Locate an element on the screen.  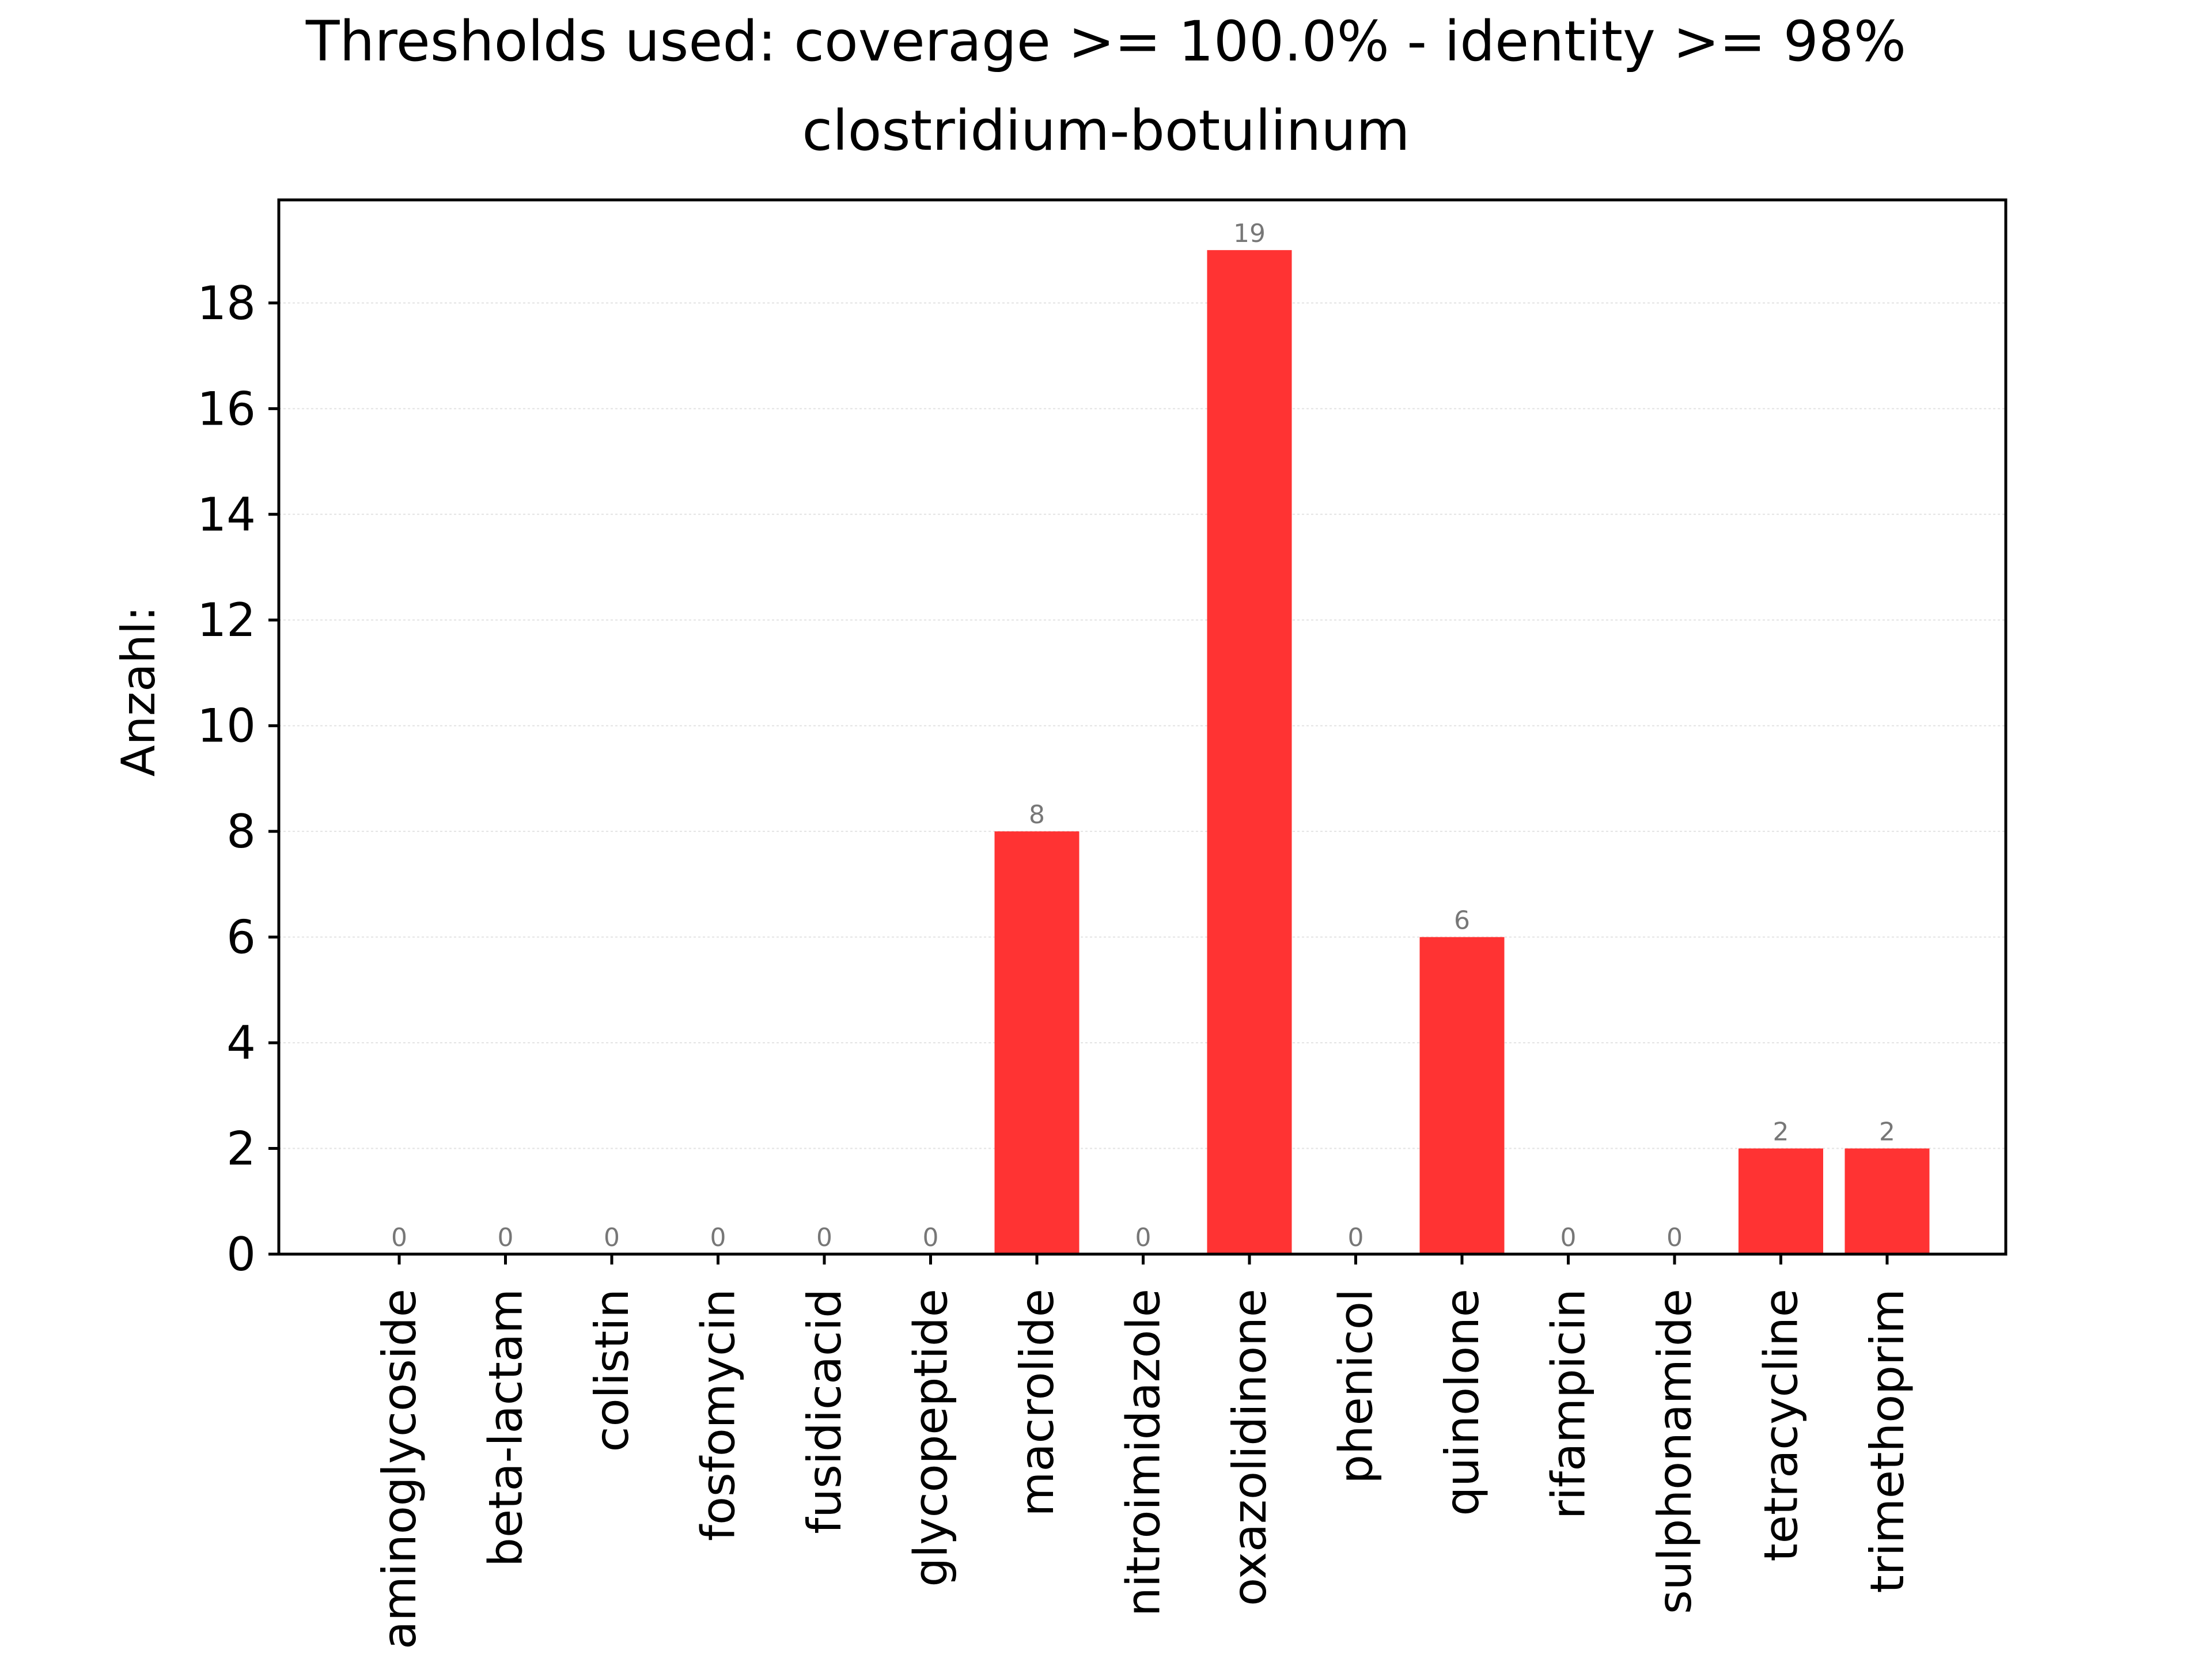
y-tick-label: 2 is located at coordinates (241, 1149).